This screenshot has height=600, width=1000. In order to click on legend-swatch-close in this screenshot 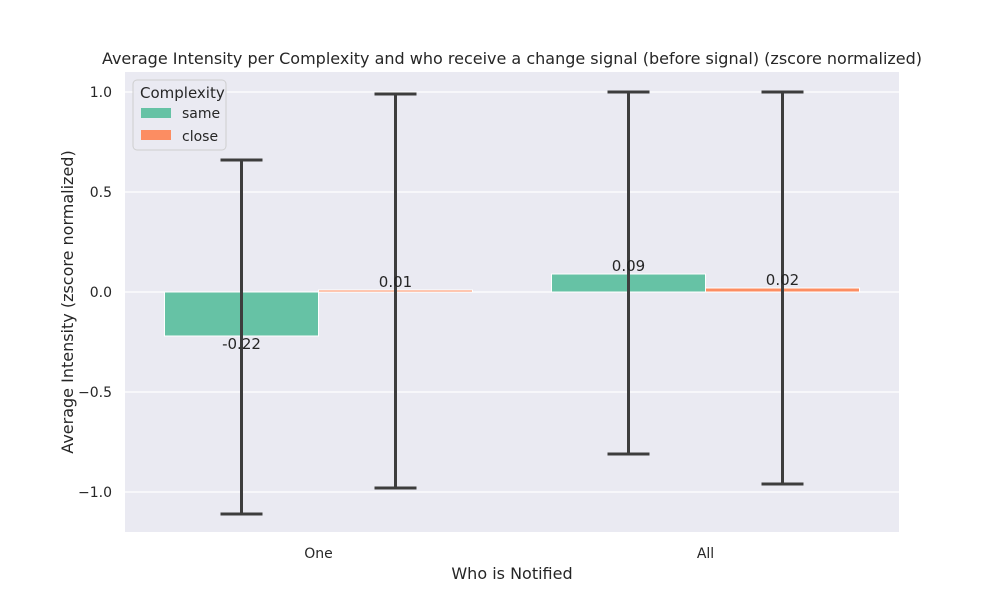, I will do `click(156, 135)`.